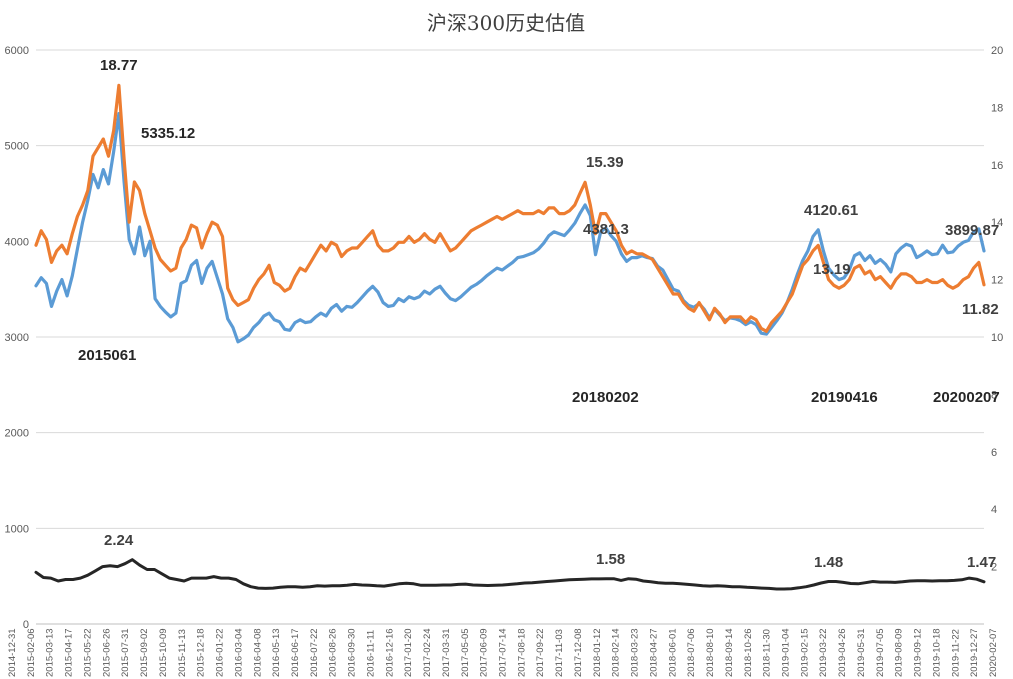  What do you see at coordinates (17, 529) in the screenshot?
I see `y-left-tick-label: 1000` at bounding box center [17, 529].